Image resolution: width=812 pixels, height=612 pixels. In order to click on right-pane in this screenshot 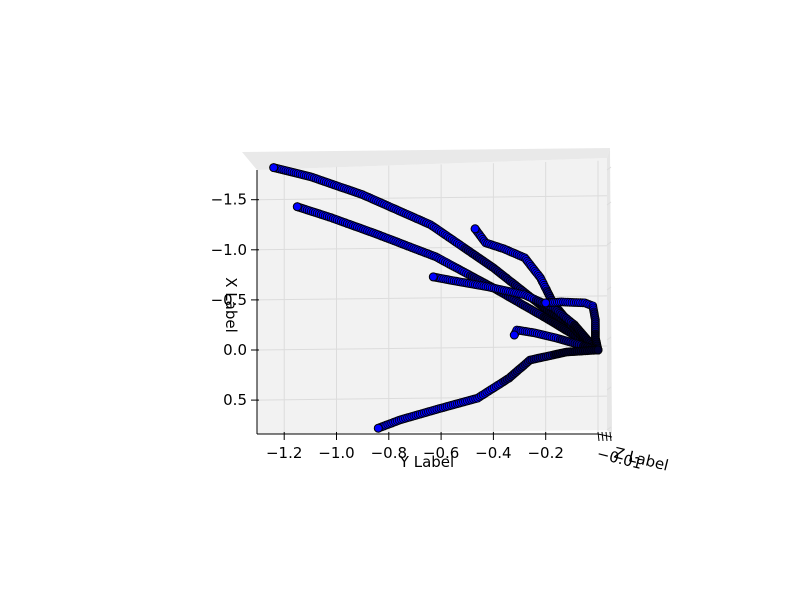, I will do `click(609, 291)`.